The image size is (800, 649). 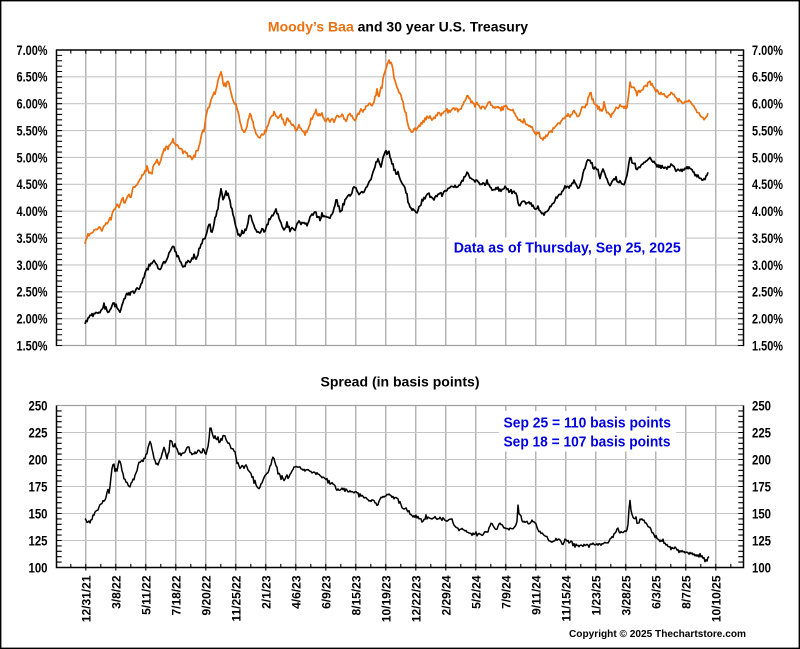 What do you see at coordinates (176, 595) in the screenshot?
I see `svg-text: 7/18/22` at bounding box center [176, 595].